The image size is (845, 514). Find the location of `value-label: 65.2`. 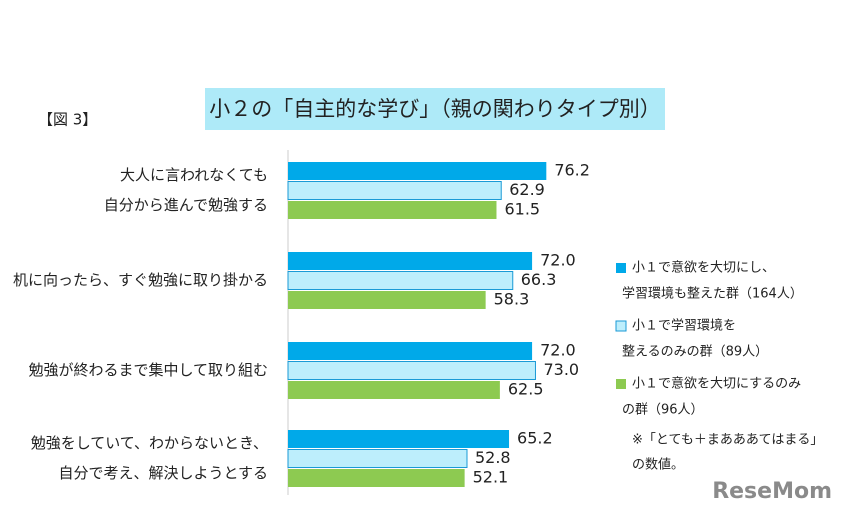

value-label: 65.2 is located at coordinates (535, 438).